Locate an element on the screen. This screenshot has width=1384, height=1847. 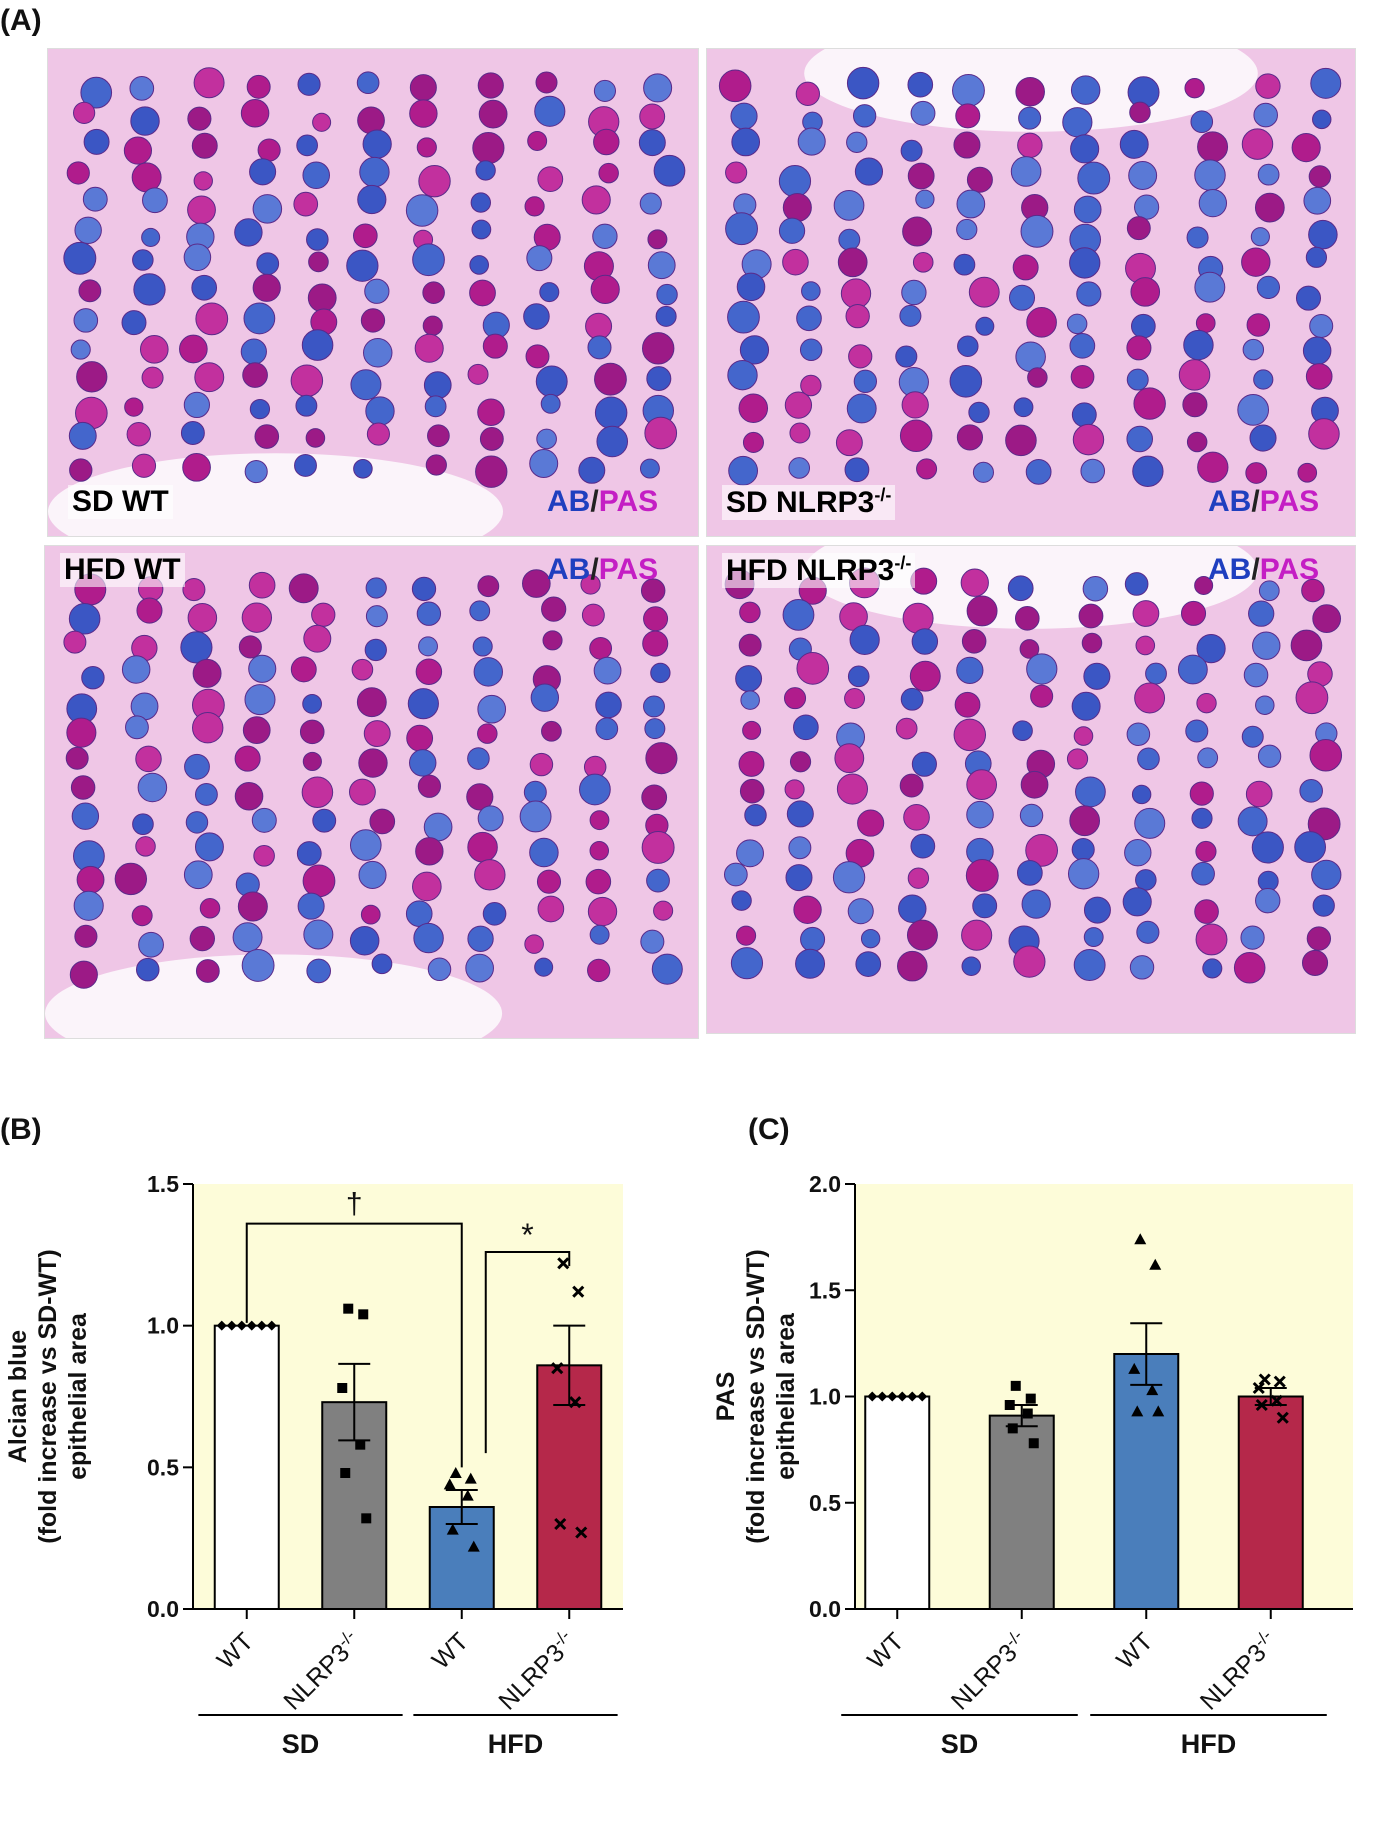
y-tick-label: 1.5 is located at coordinates (825, 1290).